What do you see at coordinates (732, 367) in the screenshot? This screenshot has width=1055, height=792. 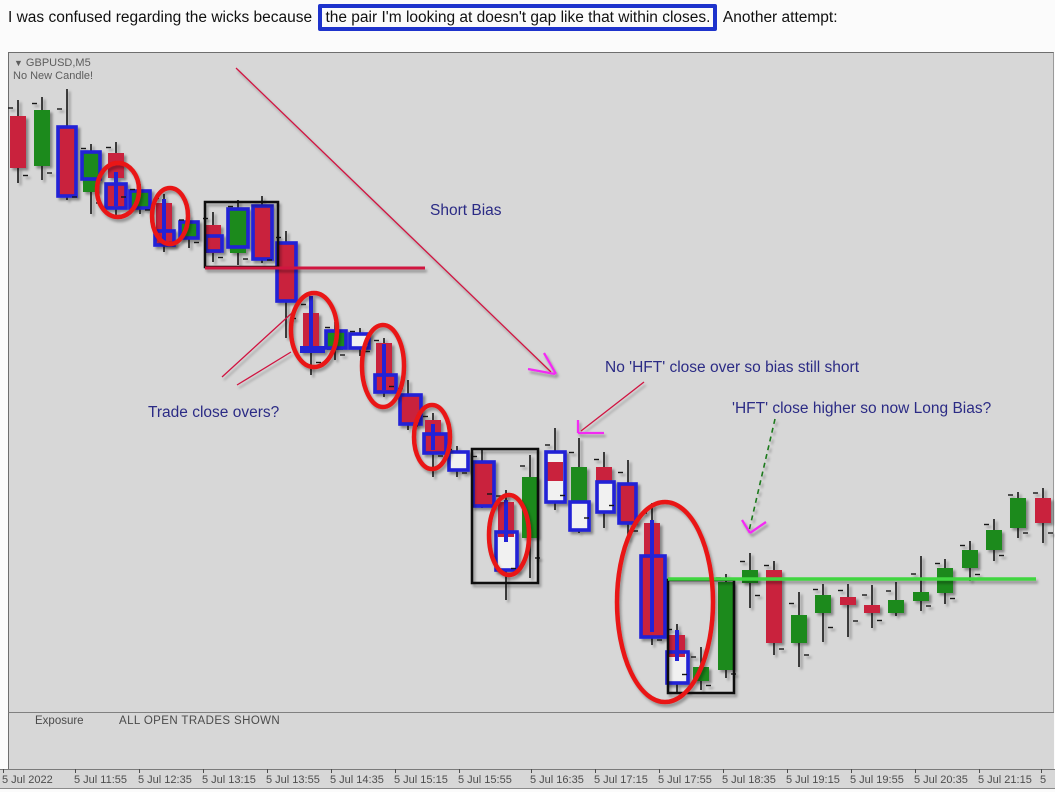 I see `chart-annotation-text: No 'HFT' close over so bias still short` at bounding box center [732, 367].